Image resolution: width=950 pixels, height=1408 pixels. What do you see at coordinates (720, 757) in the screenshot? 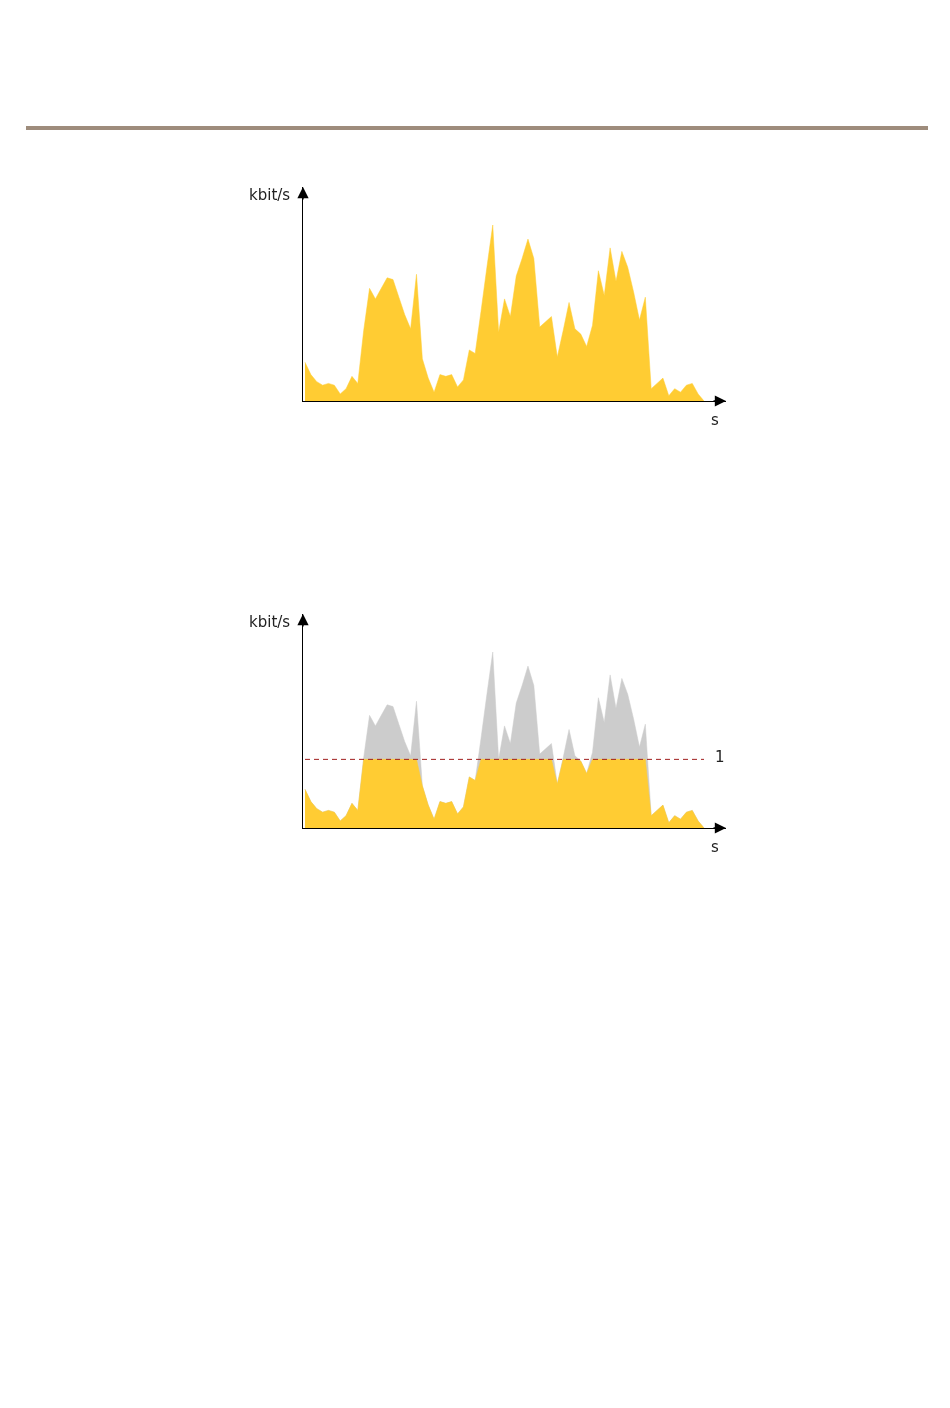
I see `text: 1` at bounding box center [720, 757].